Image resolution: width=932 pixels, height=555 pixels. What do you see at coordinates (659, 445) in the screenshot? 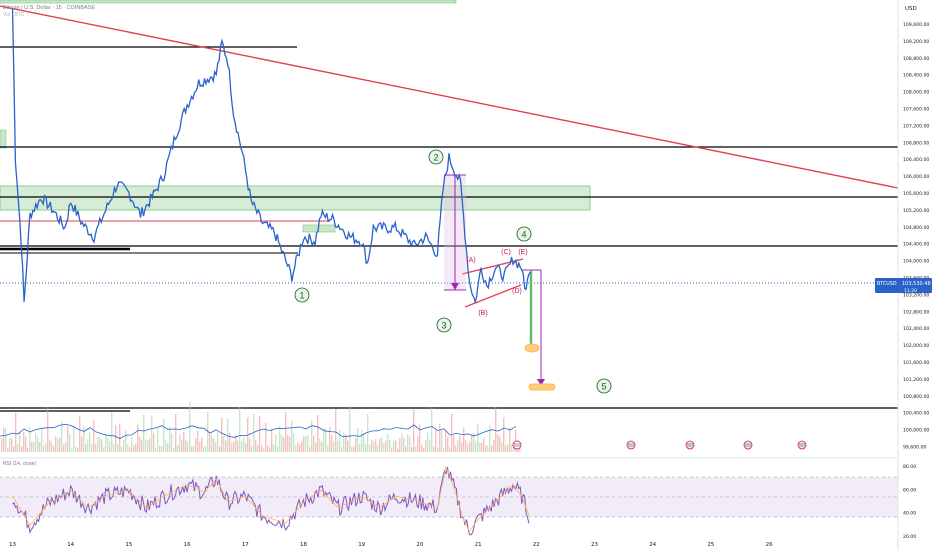
I see `event-icons` at bounding box center [659, 445].